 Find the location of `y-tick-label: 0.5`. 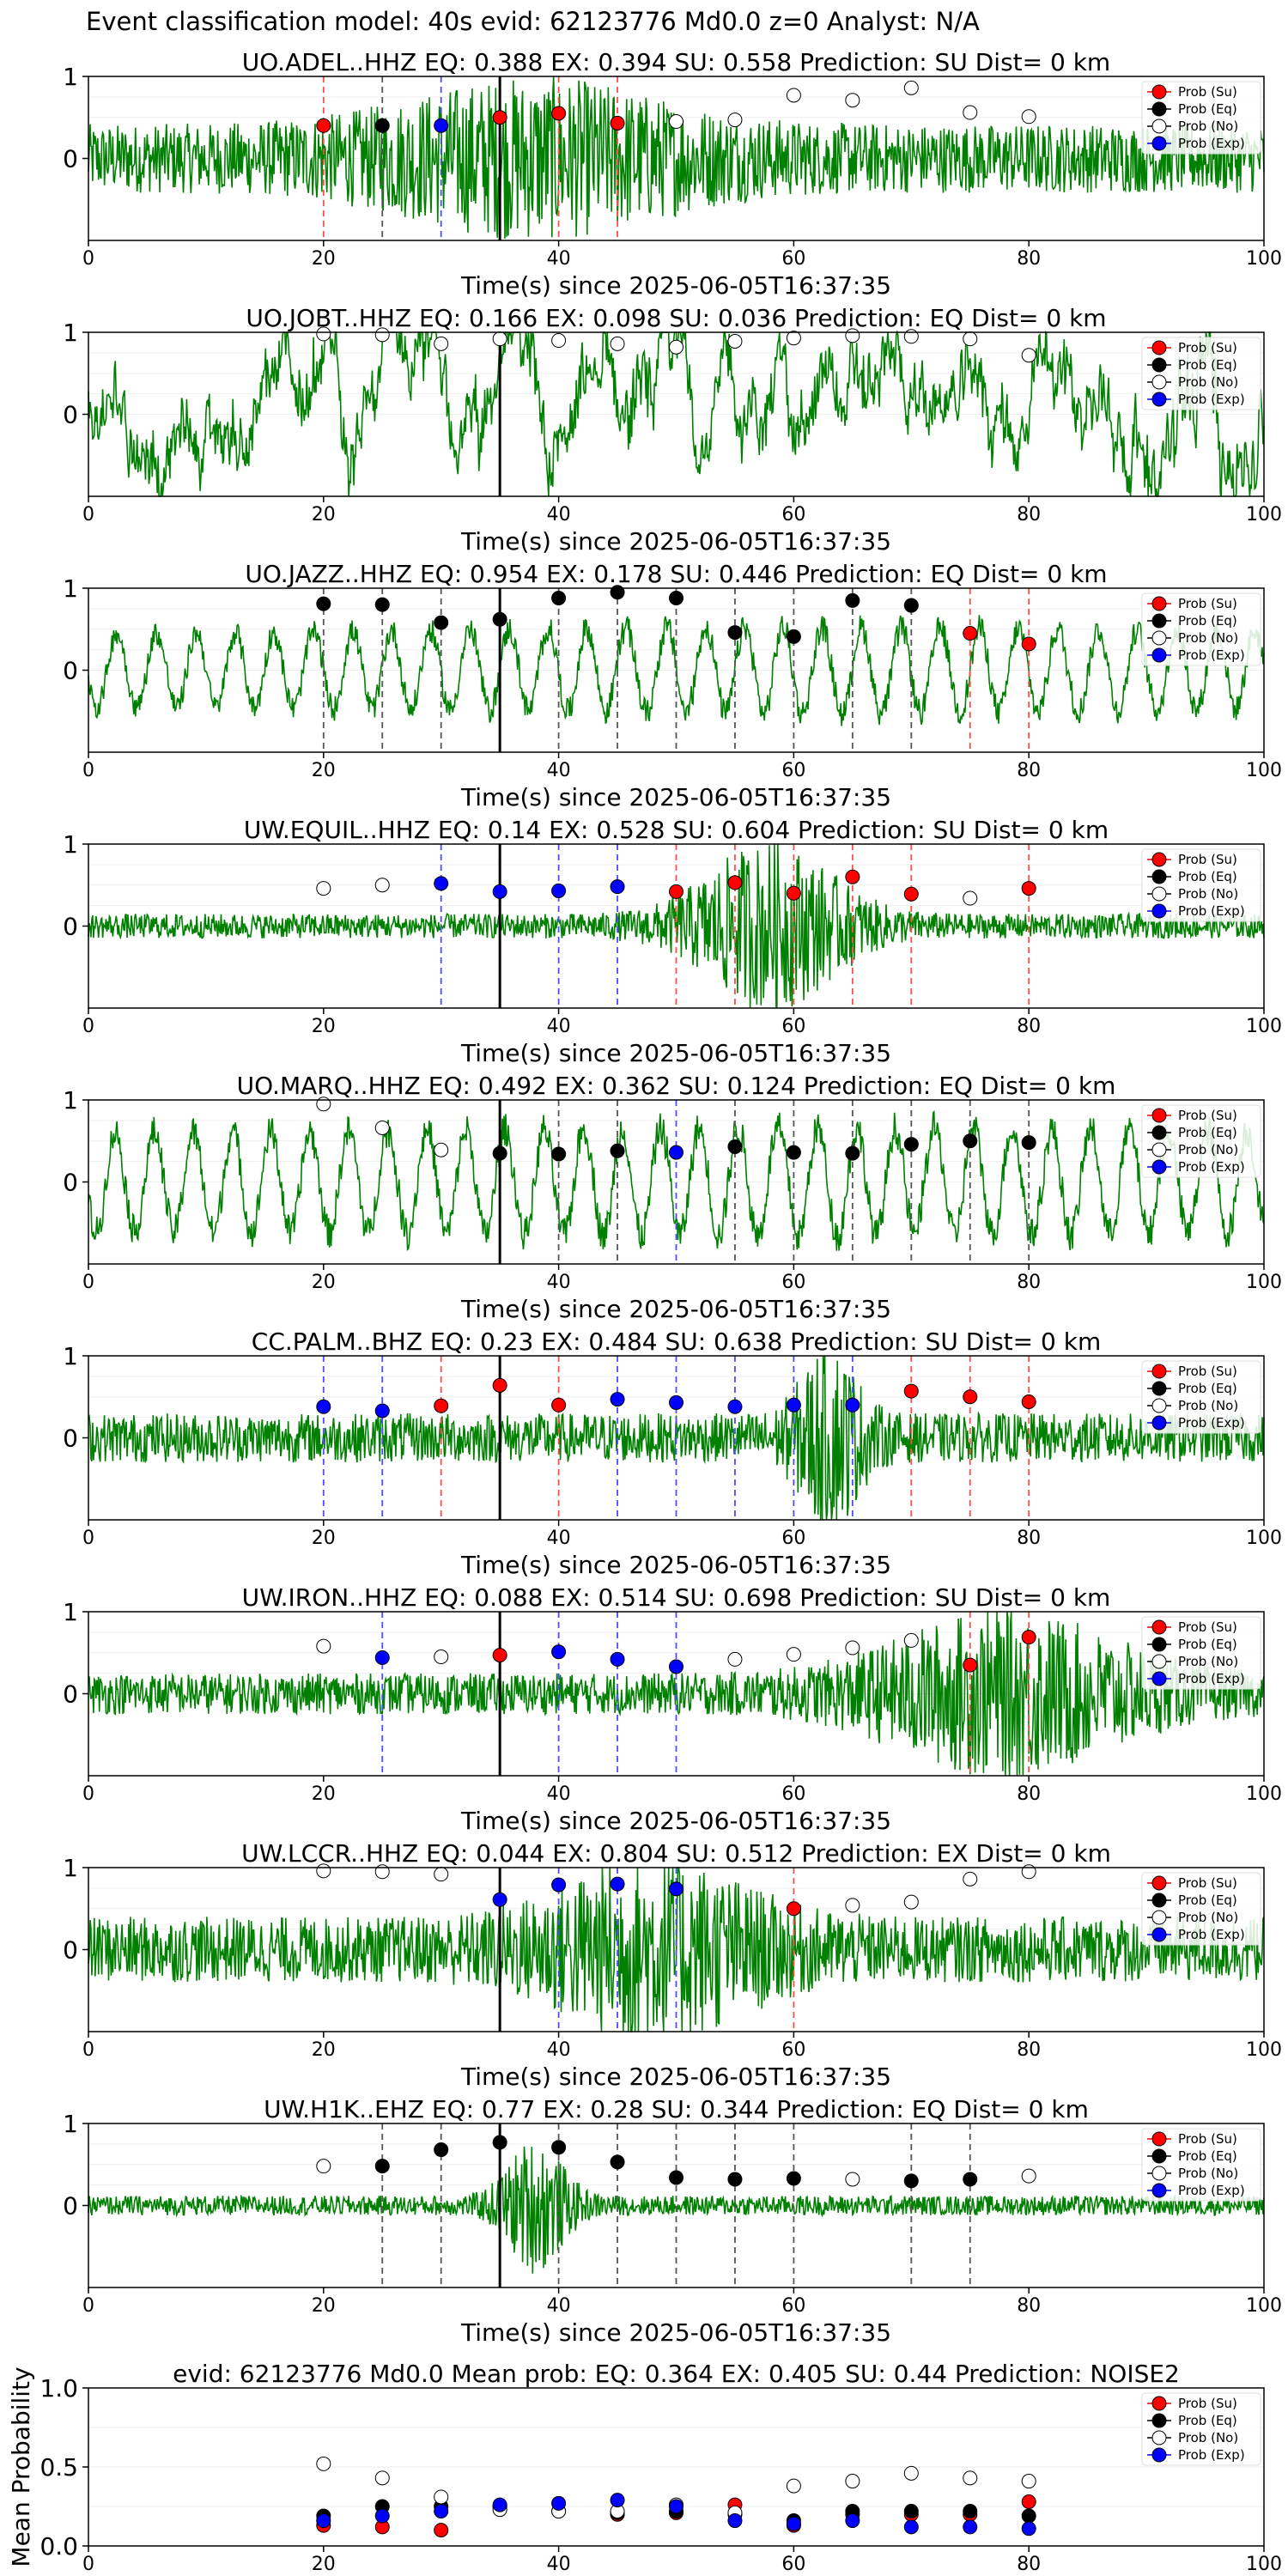

y-tick-label: 0.5 is located at coordinates (59, 2467).